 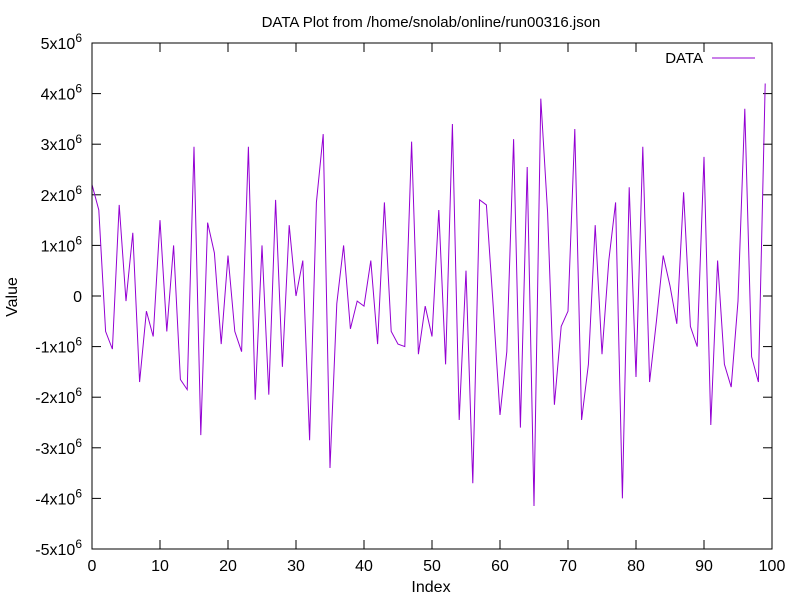 I want to click on x-tick-label: 90, so click(x=704, y=566).